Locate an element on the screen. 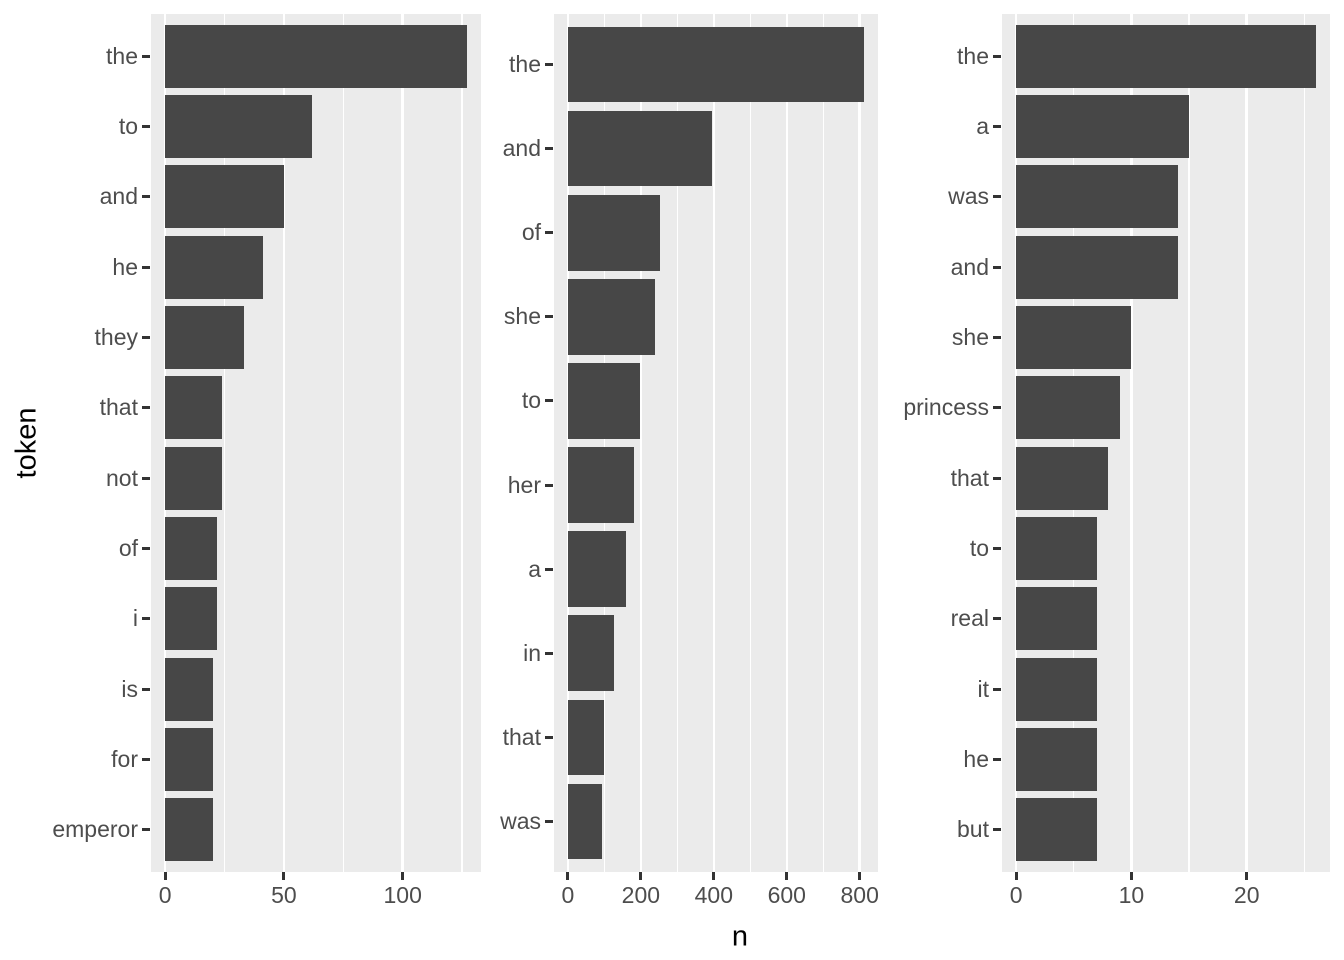 The width and height of the screenshot is (1344, 960). bar-of is located at coordinates (191, 548).